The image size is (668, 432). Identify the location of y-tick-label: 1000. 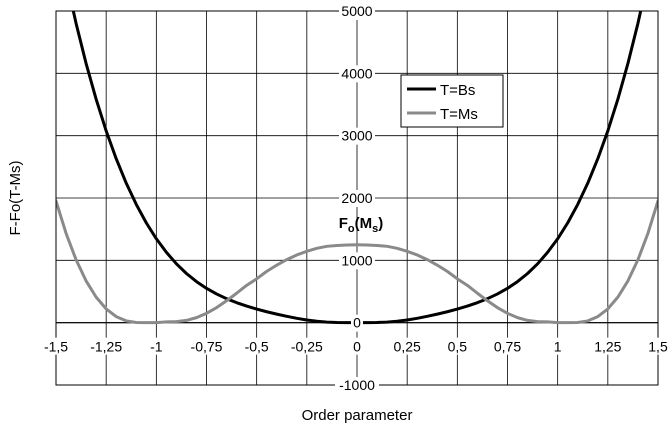
(356, 260).